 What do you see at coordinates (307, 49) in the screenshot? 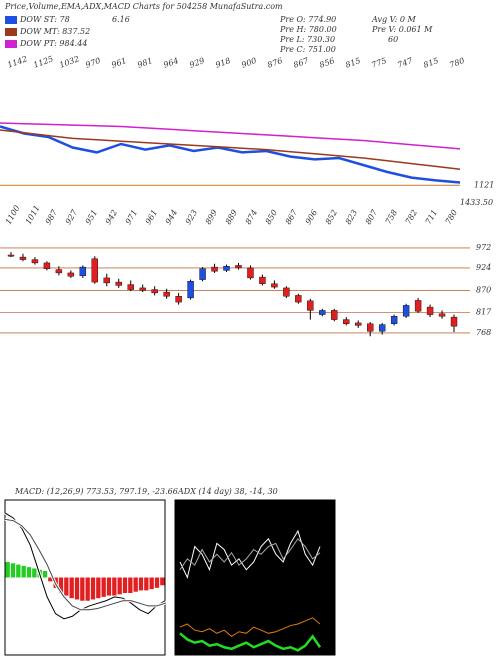
I see `info: Pre C: 751.00` at bounding box center [307, 49].